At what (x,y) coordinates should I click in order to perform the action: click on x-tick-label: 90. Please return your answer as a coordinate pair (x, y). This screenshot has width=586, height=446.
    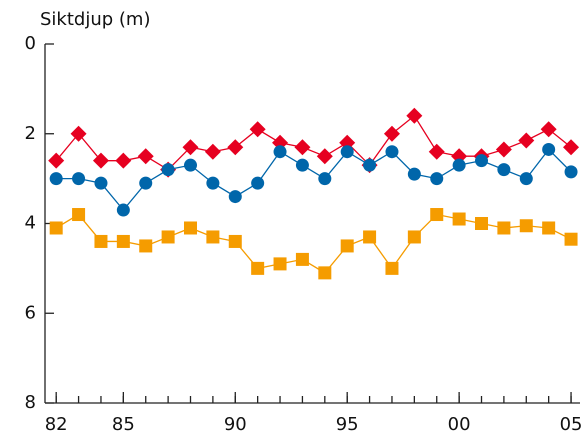
    Looking at the image, I should click on (235, 424).